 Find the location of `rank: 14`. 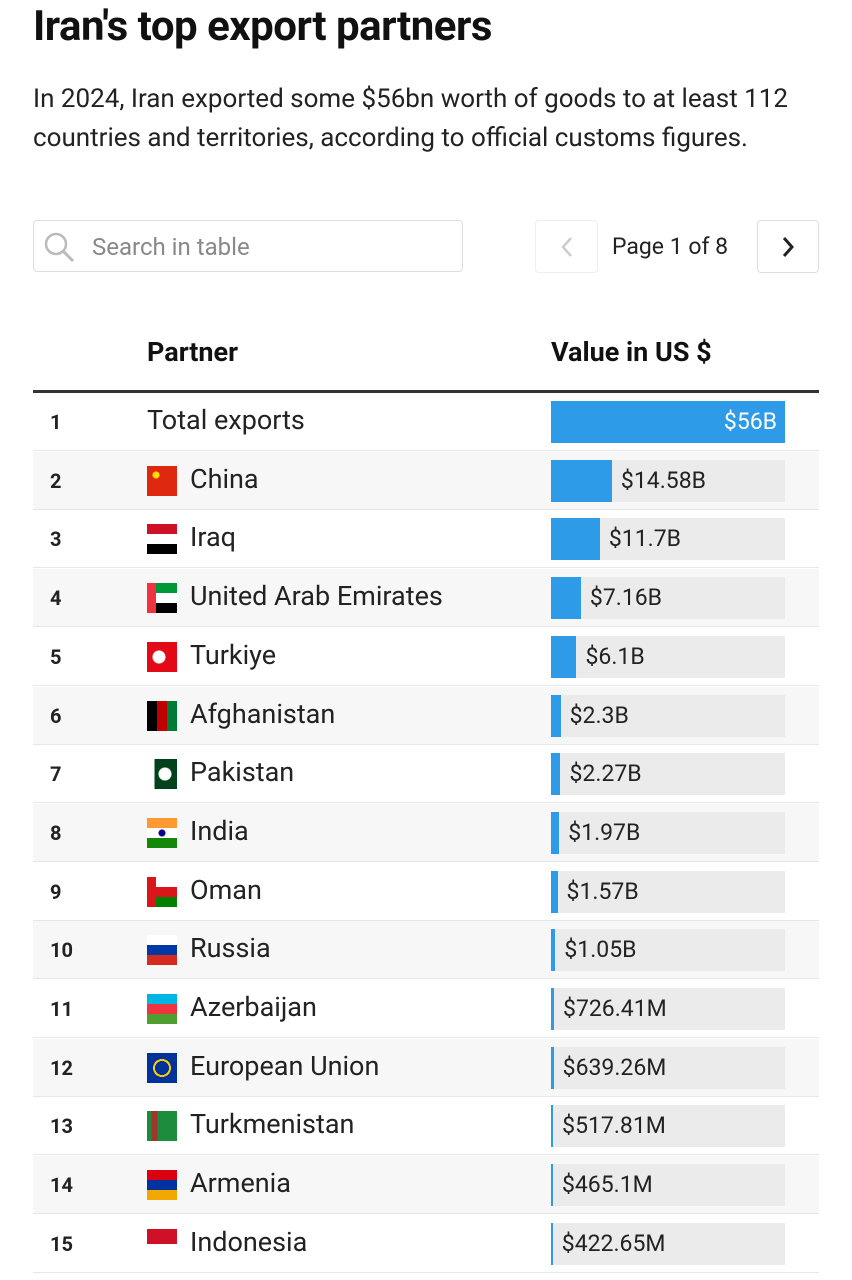

rank: 14 is located at coordinates (61, 1185).